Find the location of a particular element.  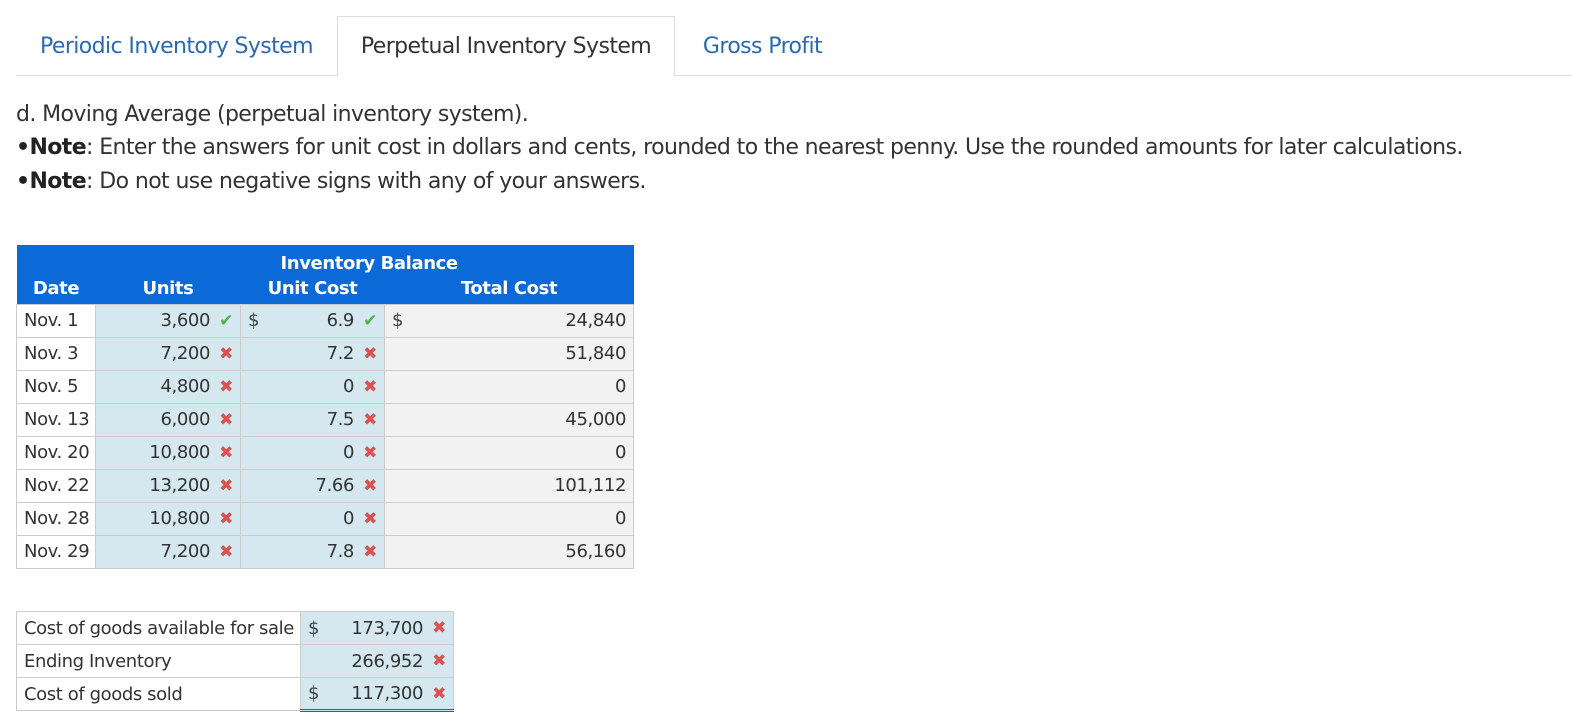

summary-value: 173,700 is located at coordinates (387, 628).